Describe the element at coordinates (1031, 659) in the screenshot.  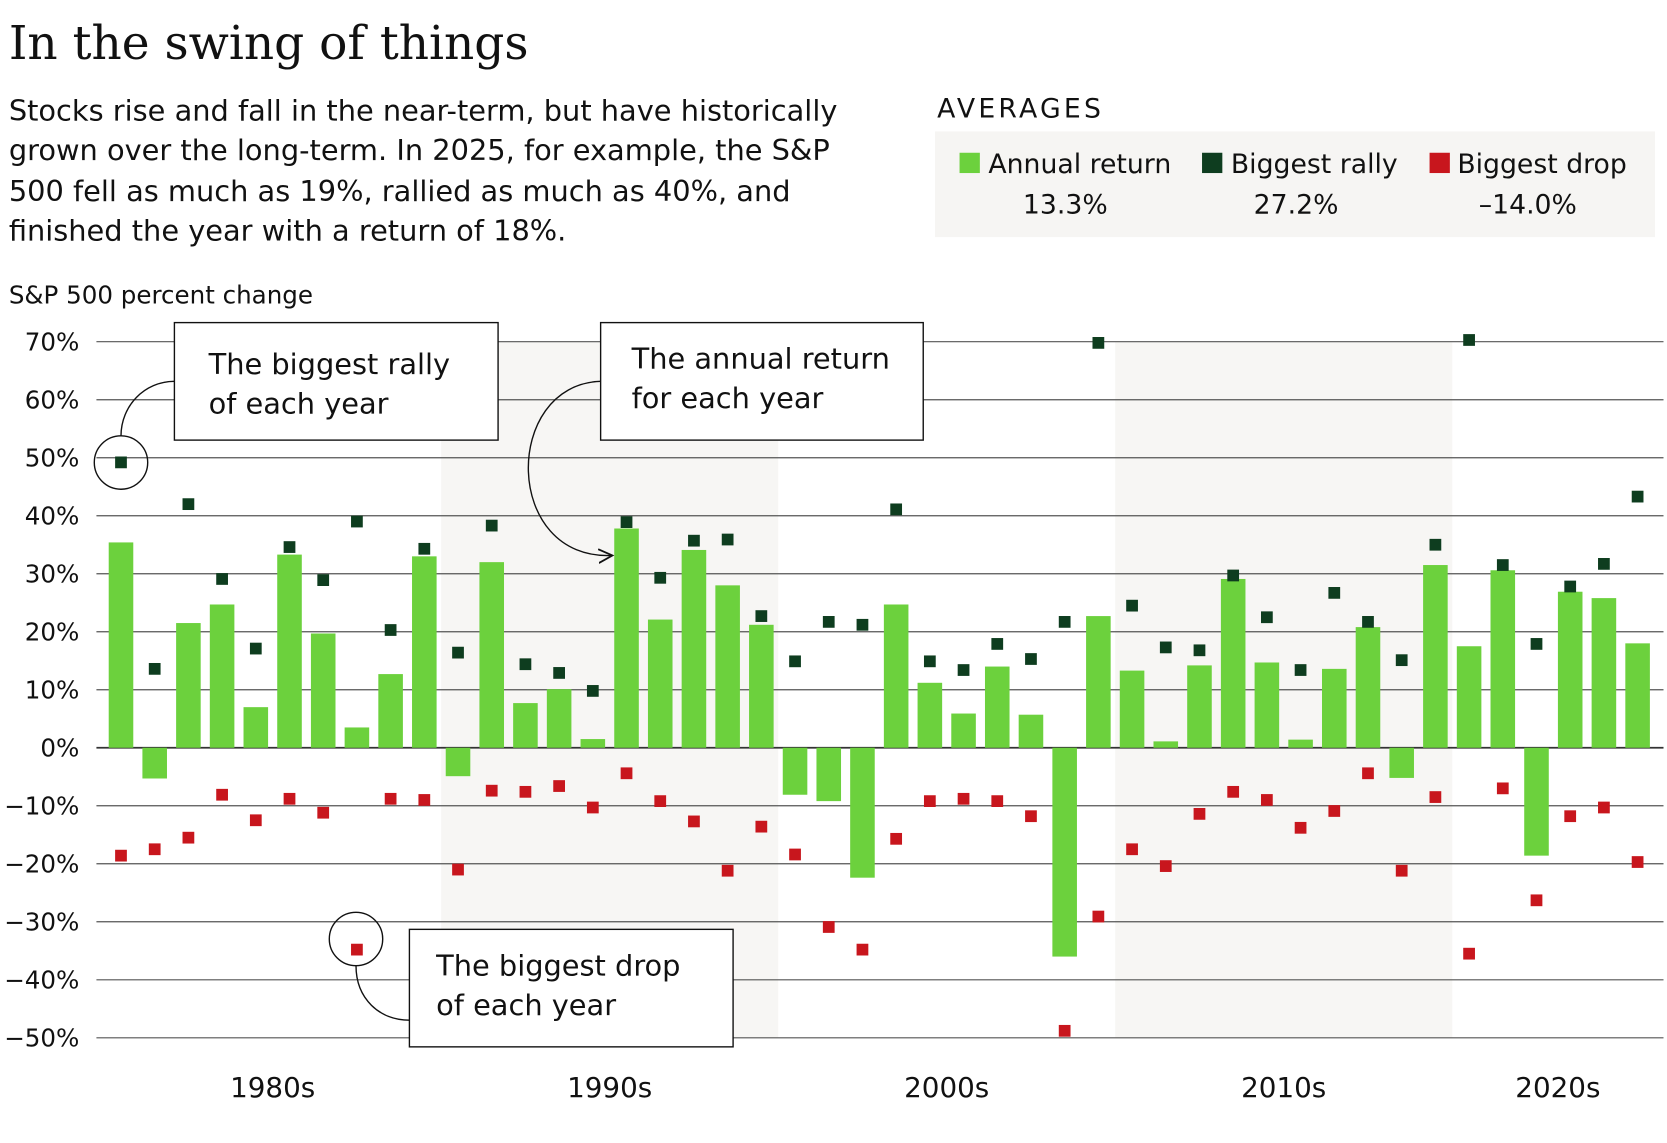
I see `point-biggest-rally-2007` at that location.